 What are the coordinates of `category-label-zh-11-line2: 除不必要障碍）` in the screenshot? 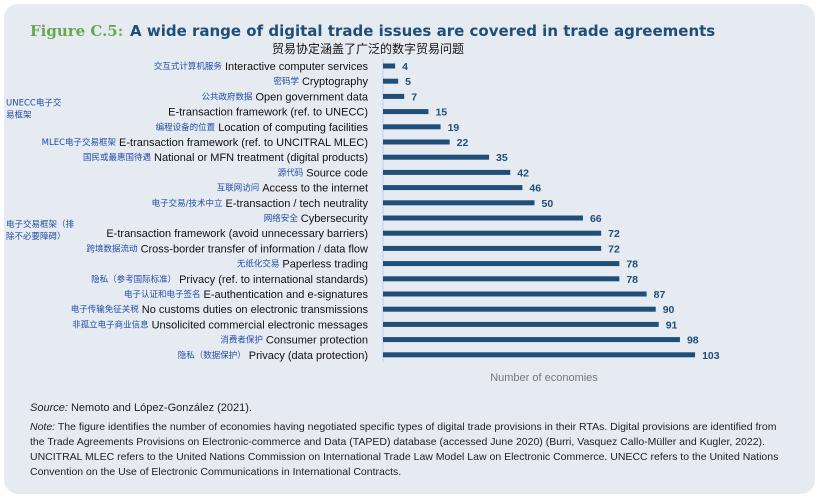 It's located at (36, 236).